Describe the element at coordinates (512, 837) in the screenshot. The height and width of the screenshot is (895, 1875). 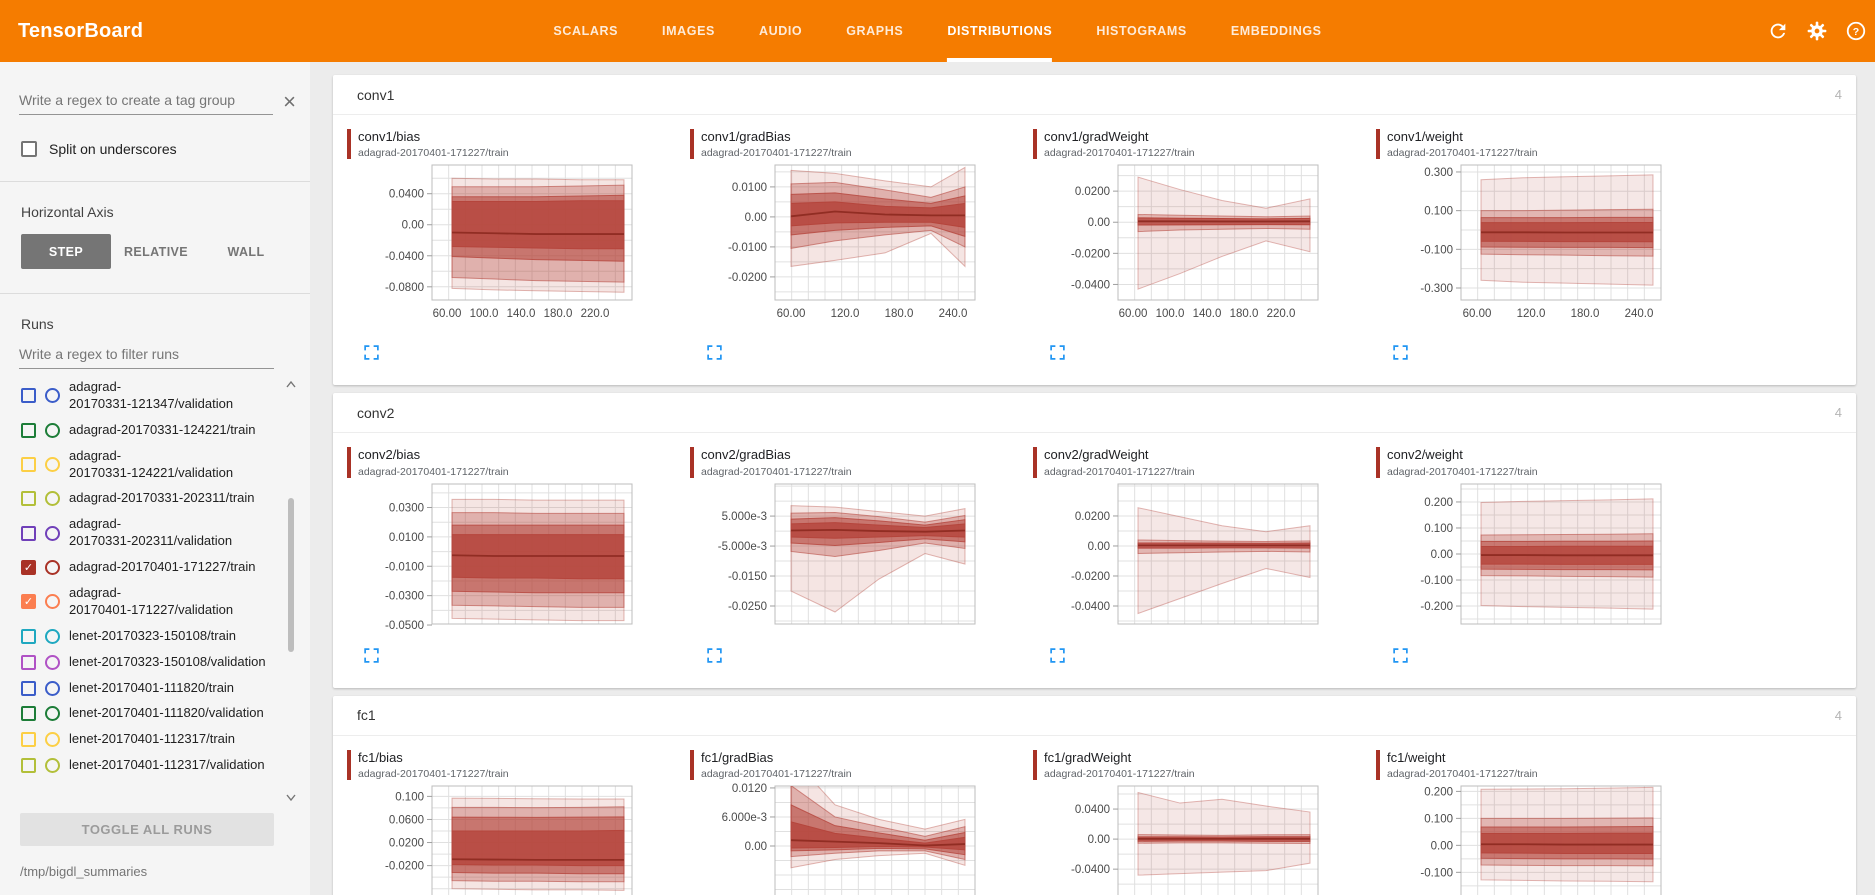
I see `distribution-plot: 0.100 0.0600 0.0200 -0.0200` at that location.